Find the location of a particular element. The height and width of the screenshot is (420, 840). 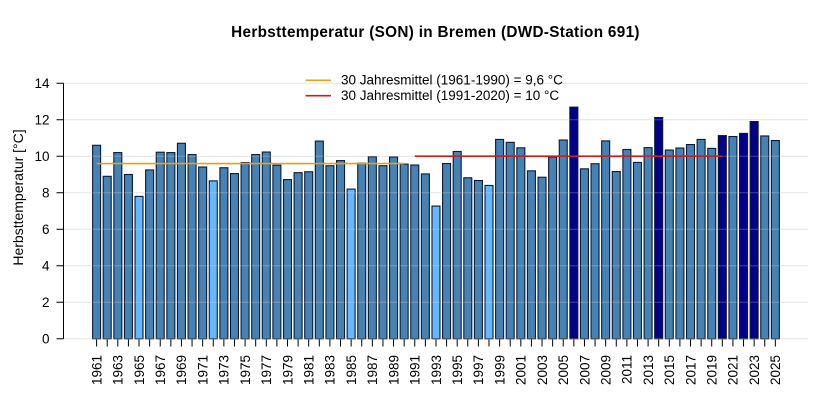

svg-text: 2017 is located at coordinates (690, 370).